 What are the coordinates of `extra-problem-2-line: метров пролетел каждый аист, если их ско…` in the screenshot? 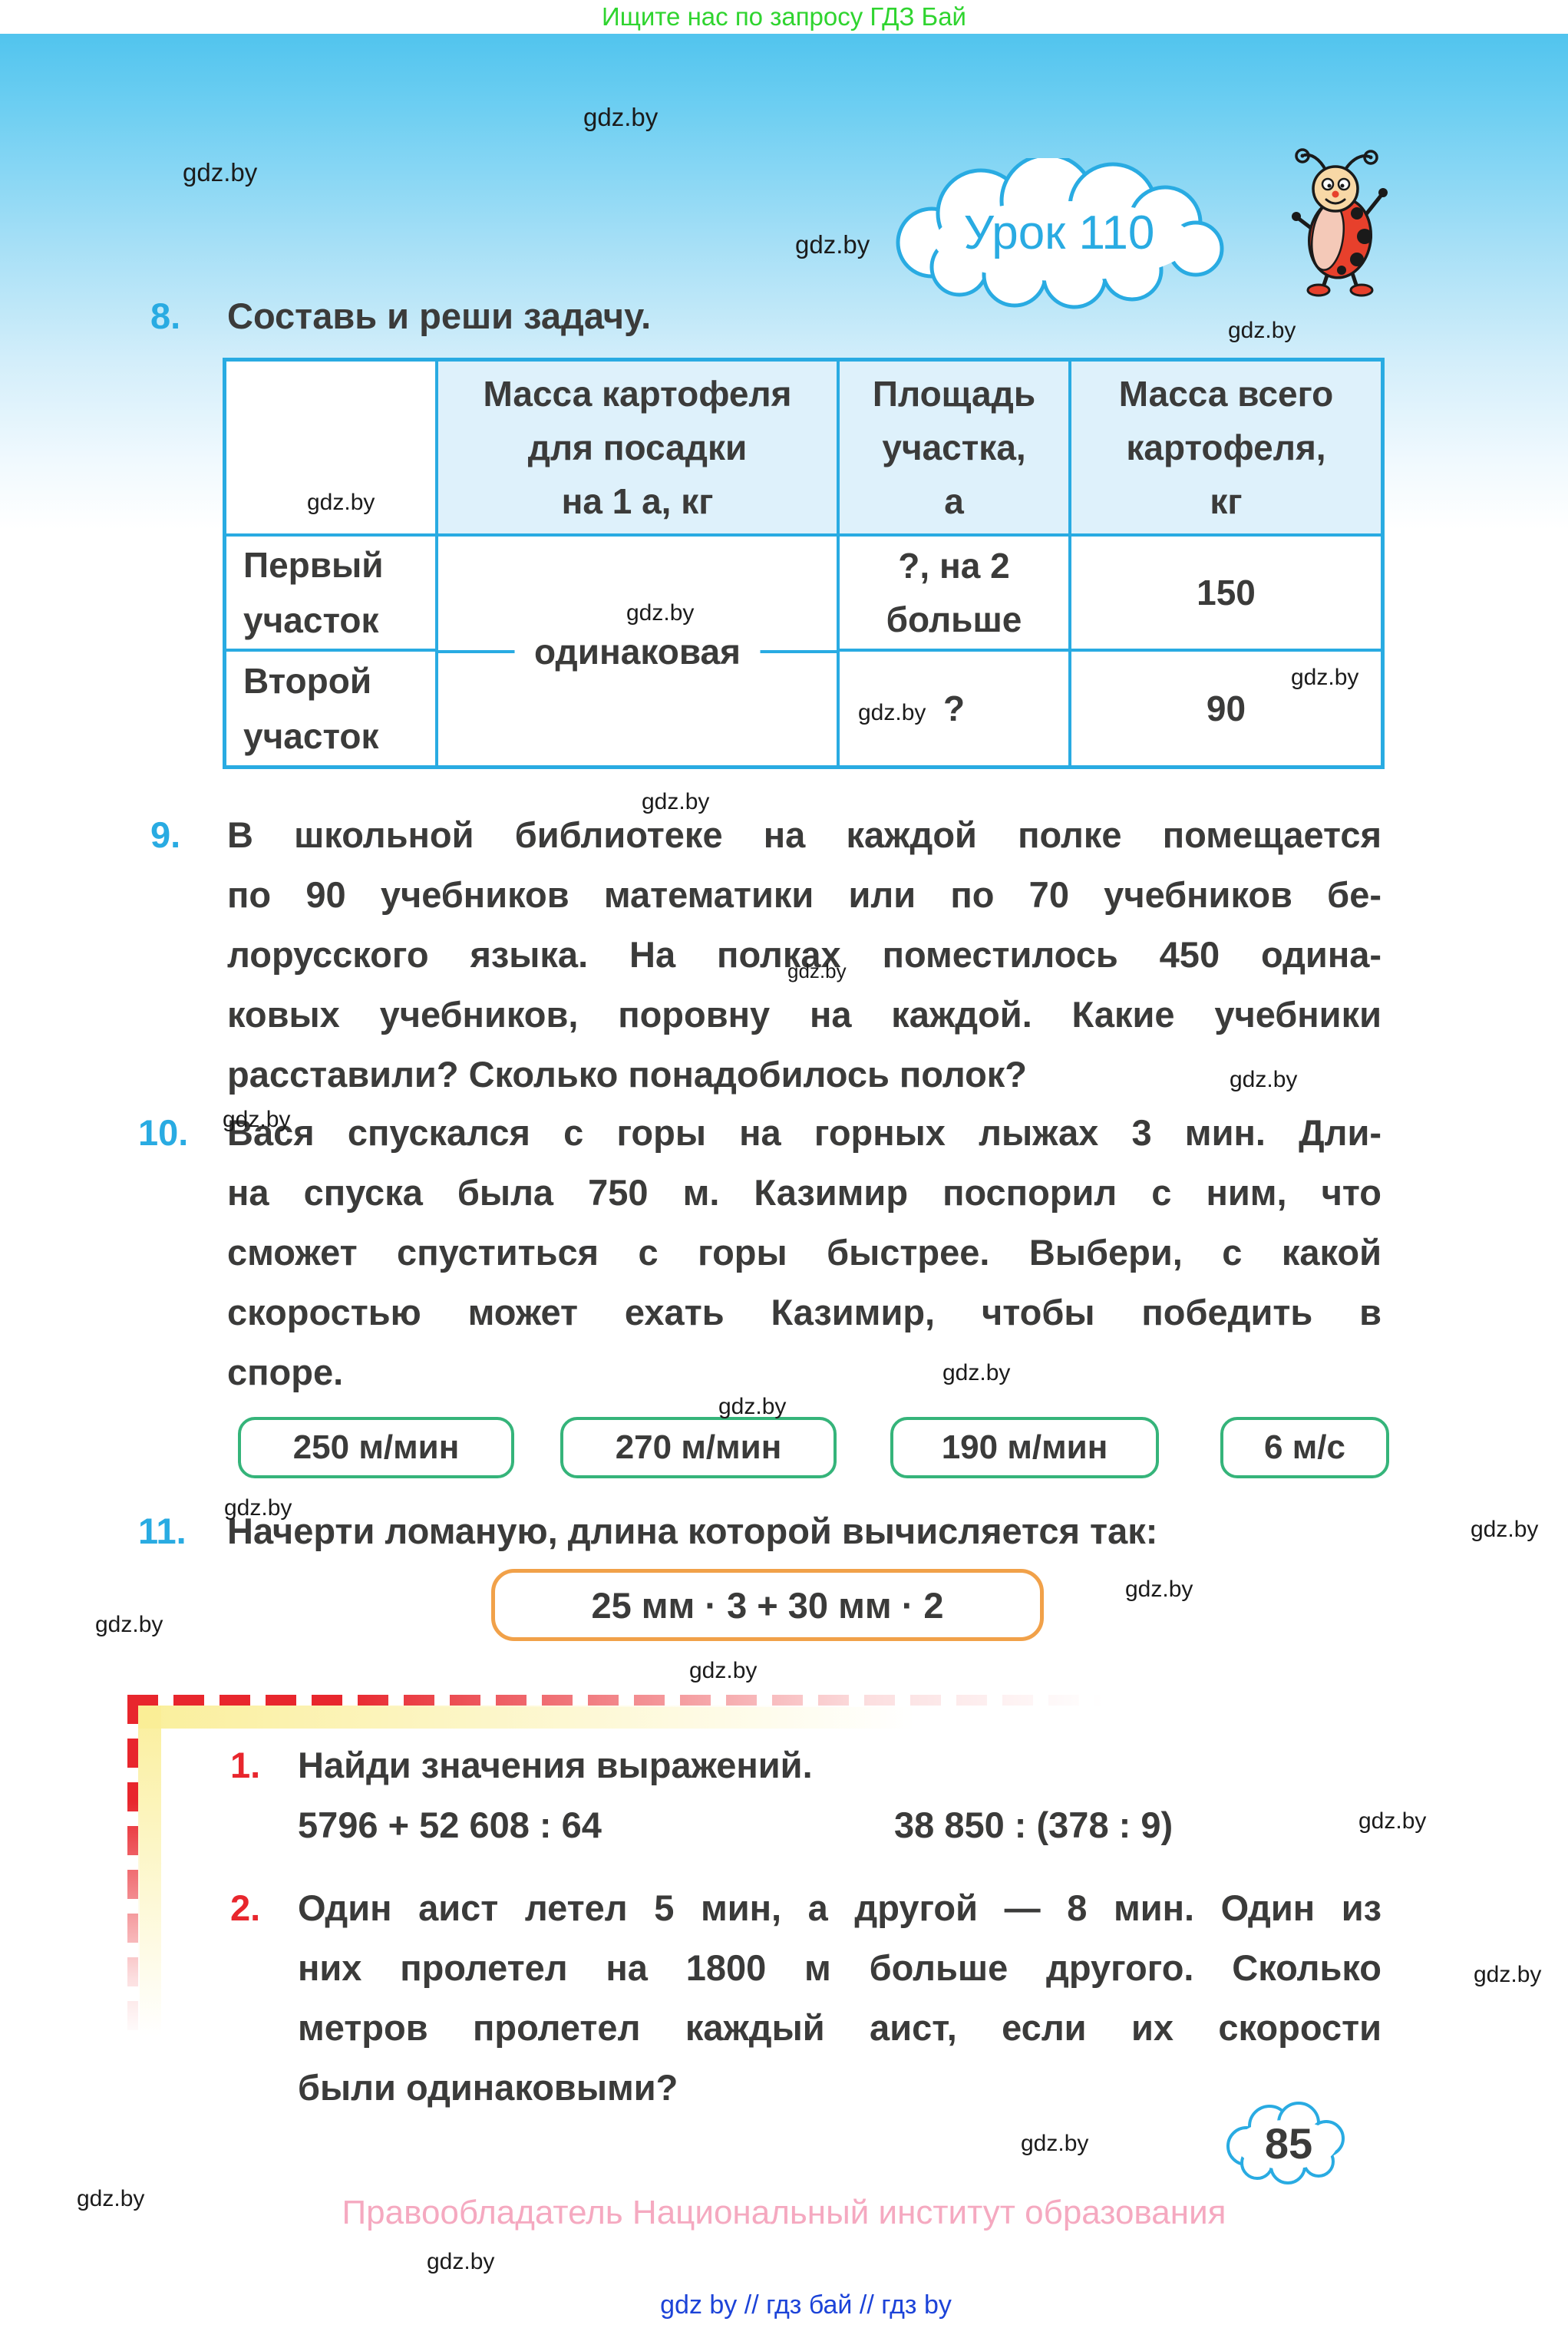 It's located at (840, 2028).